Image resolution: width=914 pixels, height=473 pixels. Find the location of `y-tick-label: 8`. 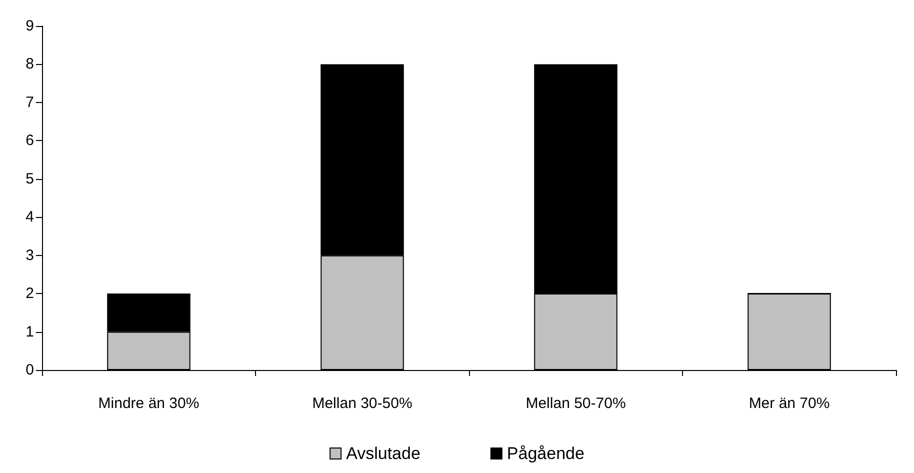

y-tick-label: 8 is located at coordinates (30, 64).